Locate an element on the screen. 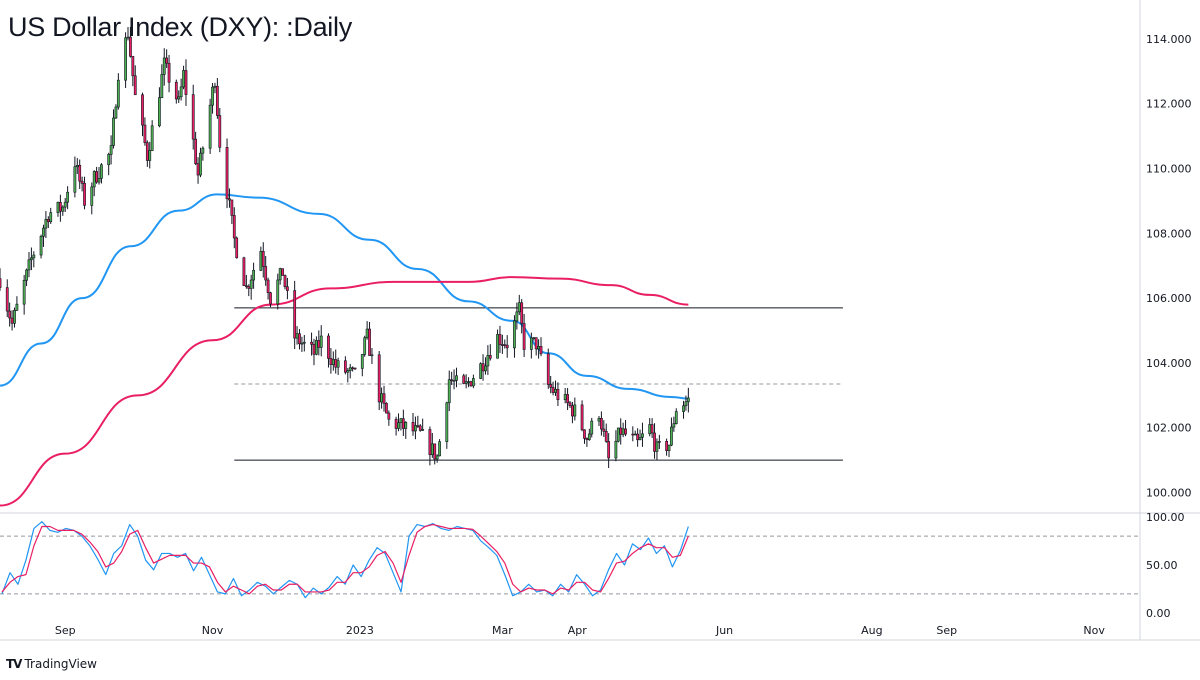 This screenshot has height=680, width=1200. price-tick-label: 106.000 is located at coordinates (1169, 298).